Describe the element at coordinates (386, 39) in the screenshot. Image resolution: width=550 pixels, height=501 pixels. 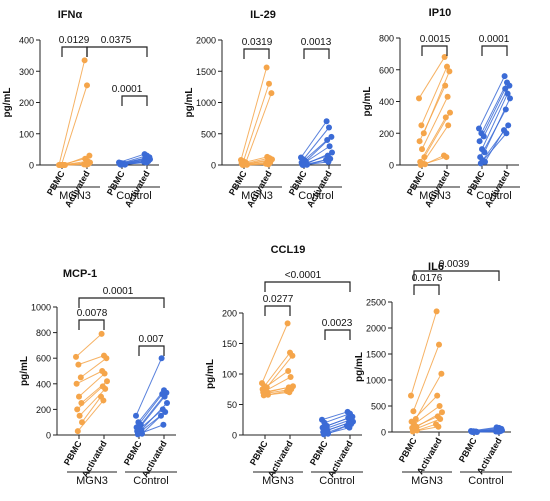
I see `y-tick-label: 800` at that location.